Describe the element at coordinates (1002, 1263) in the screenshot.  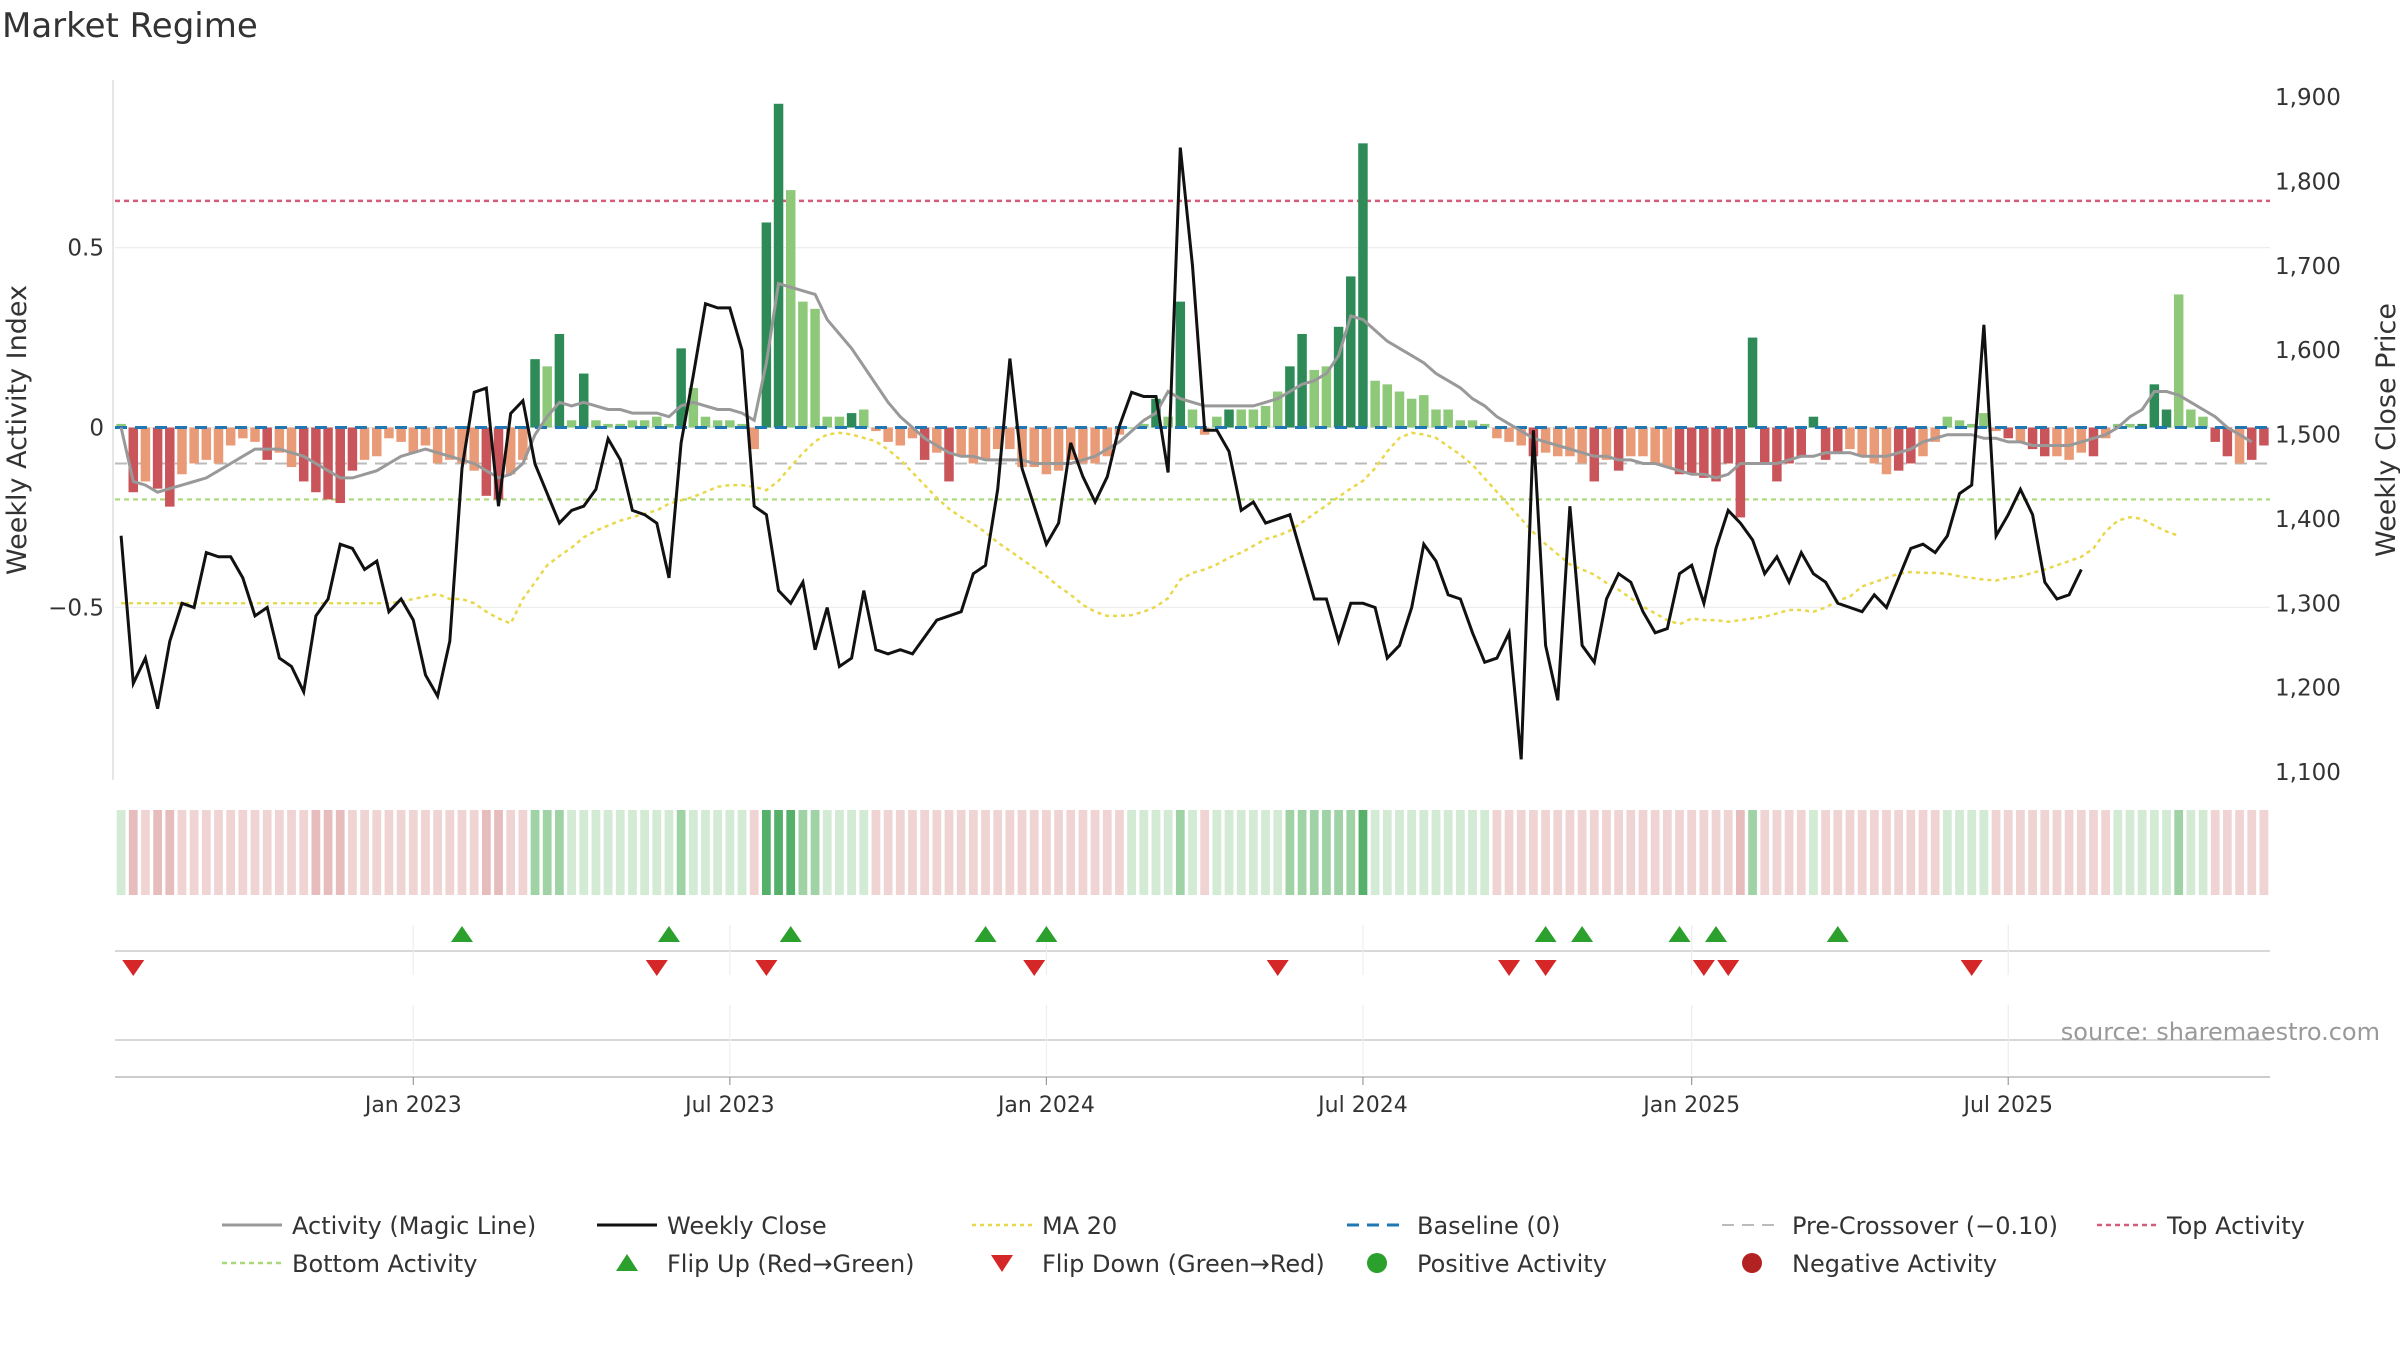
I see `legend-swatch` at that location.